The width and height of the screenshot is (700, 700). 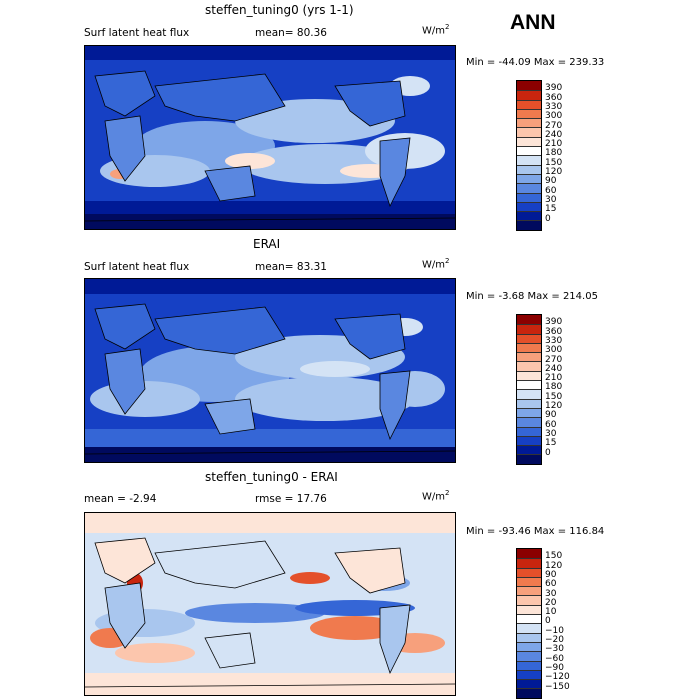 I want to click on panel-1-map, so click(x=270, y=137).